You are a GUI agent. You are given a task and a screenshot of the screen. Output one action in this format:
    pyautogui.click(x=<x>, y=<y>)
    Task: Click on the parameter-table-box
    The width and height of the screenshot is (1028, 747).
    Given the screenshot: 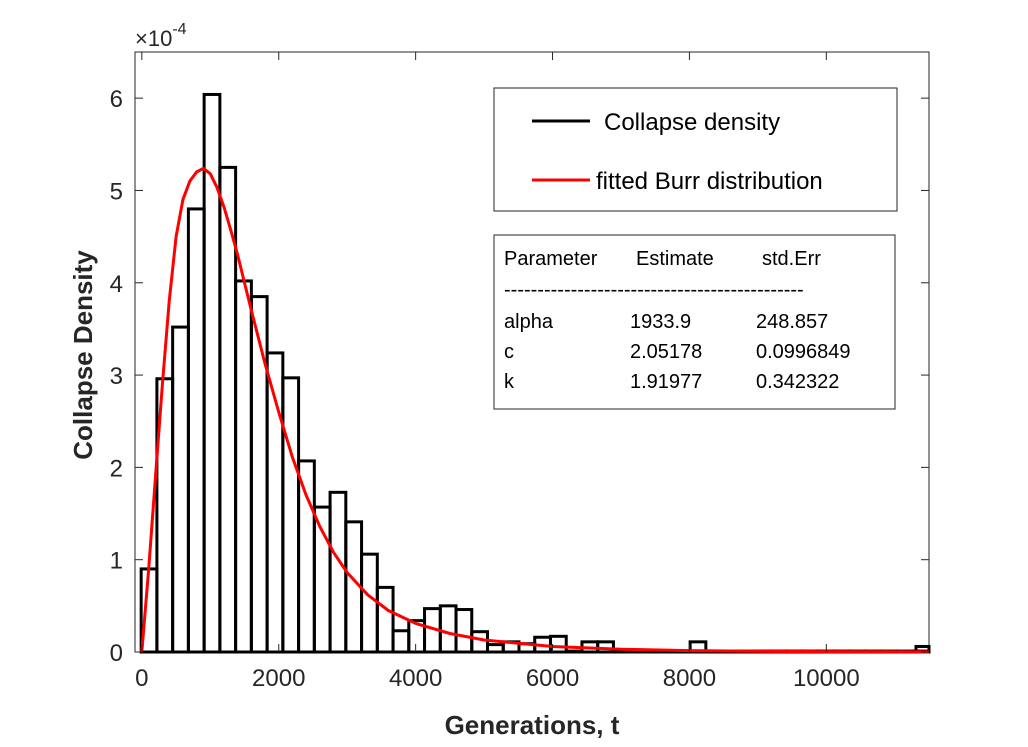 What is the action you would take?
    pyautogui.click(x=694, y=322)
    